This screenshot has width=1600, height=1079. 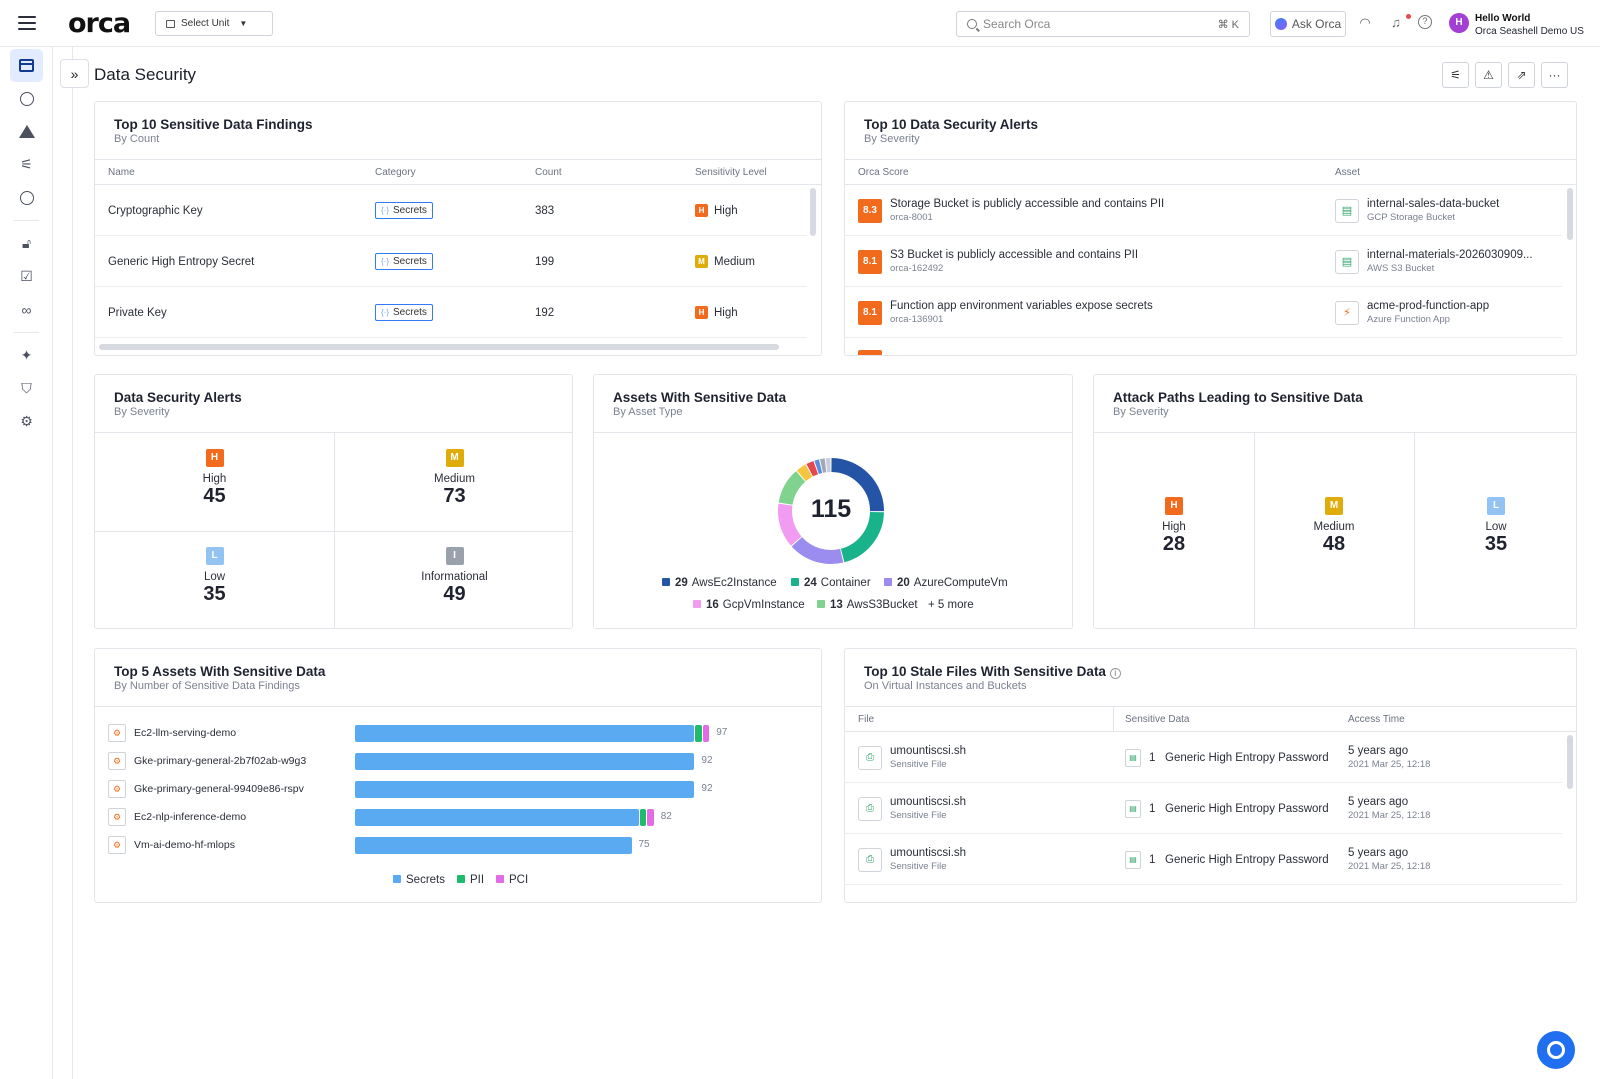 What do you see at coordinates (867, 605) in the screenshot?
I see `legend-item: 13 AwsS3Bucket` at bounding box center [867, 605].